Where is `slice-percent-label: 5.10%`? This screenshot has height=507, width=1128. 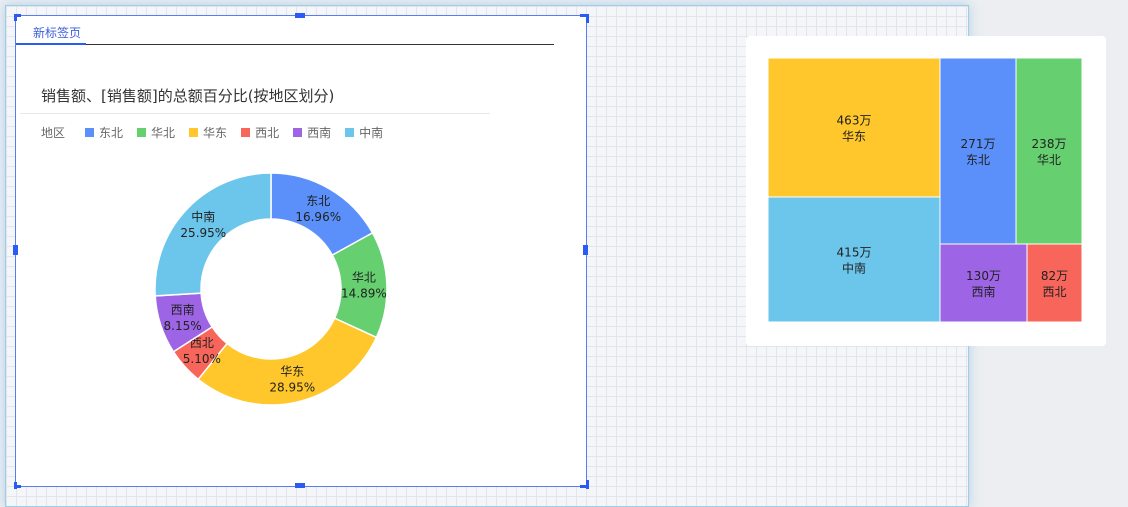
slice-percent-label: 5.10% is located at coordinates (202, 359).